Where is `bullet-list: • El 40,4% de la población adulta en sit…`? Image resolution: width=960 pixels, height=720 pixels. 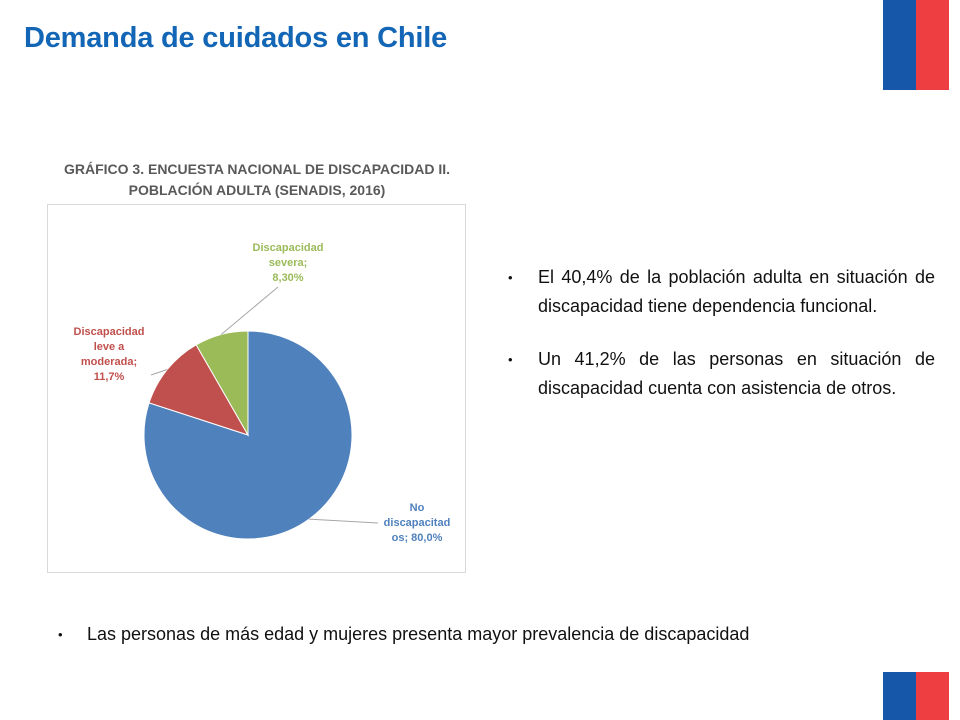 bullet-list: • El 40,4% de la población adulta en sit… is located at coordinates (721, 345).